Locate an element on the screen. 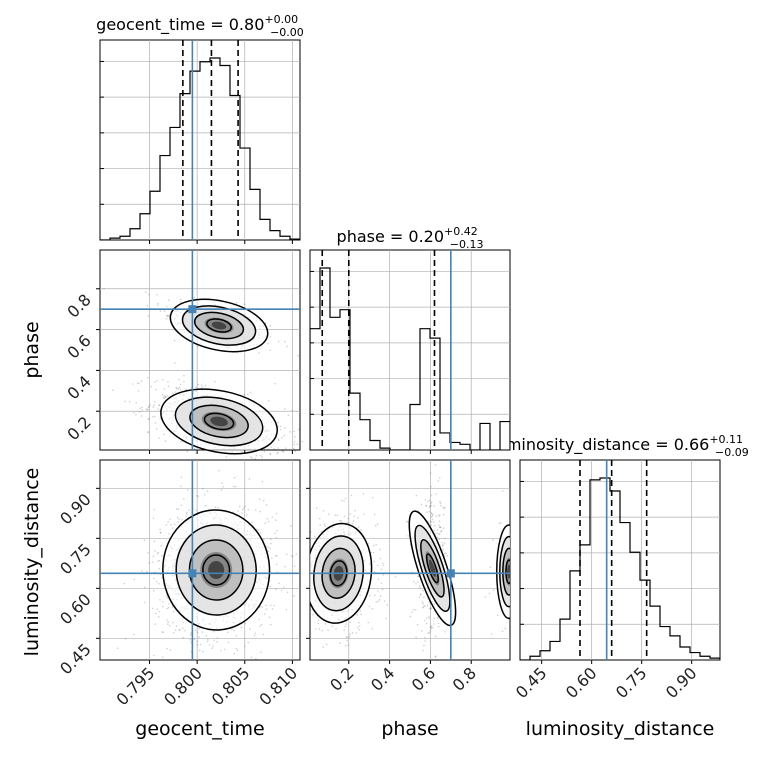  x-tick-label-luminosity_distance: 0.60 is located at coordinates (581, 682).